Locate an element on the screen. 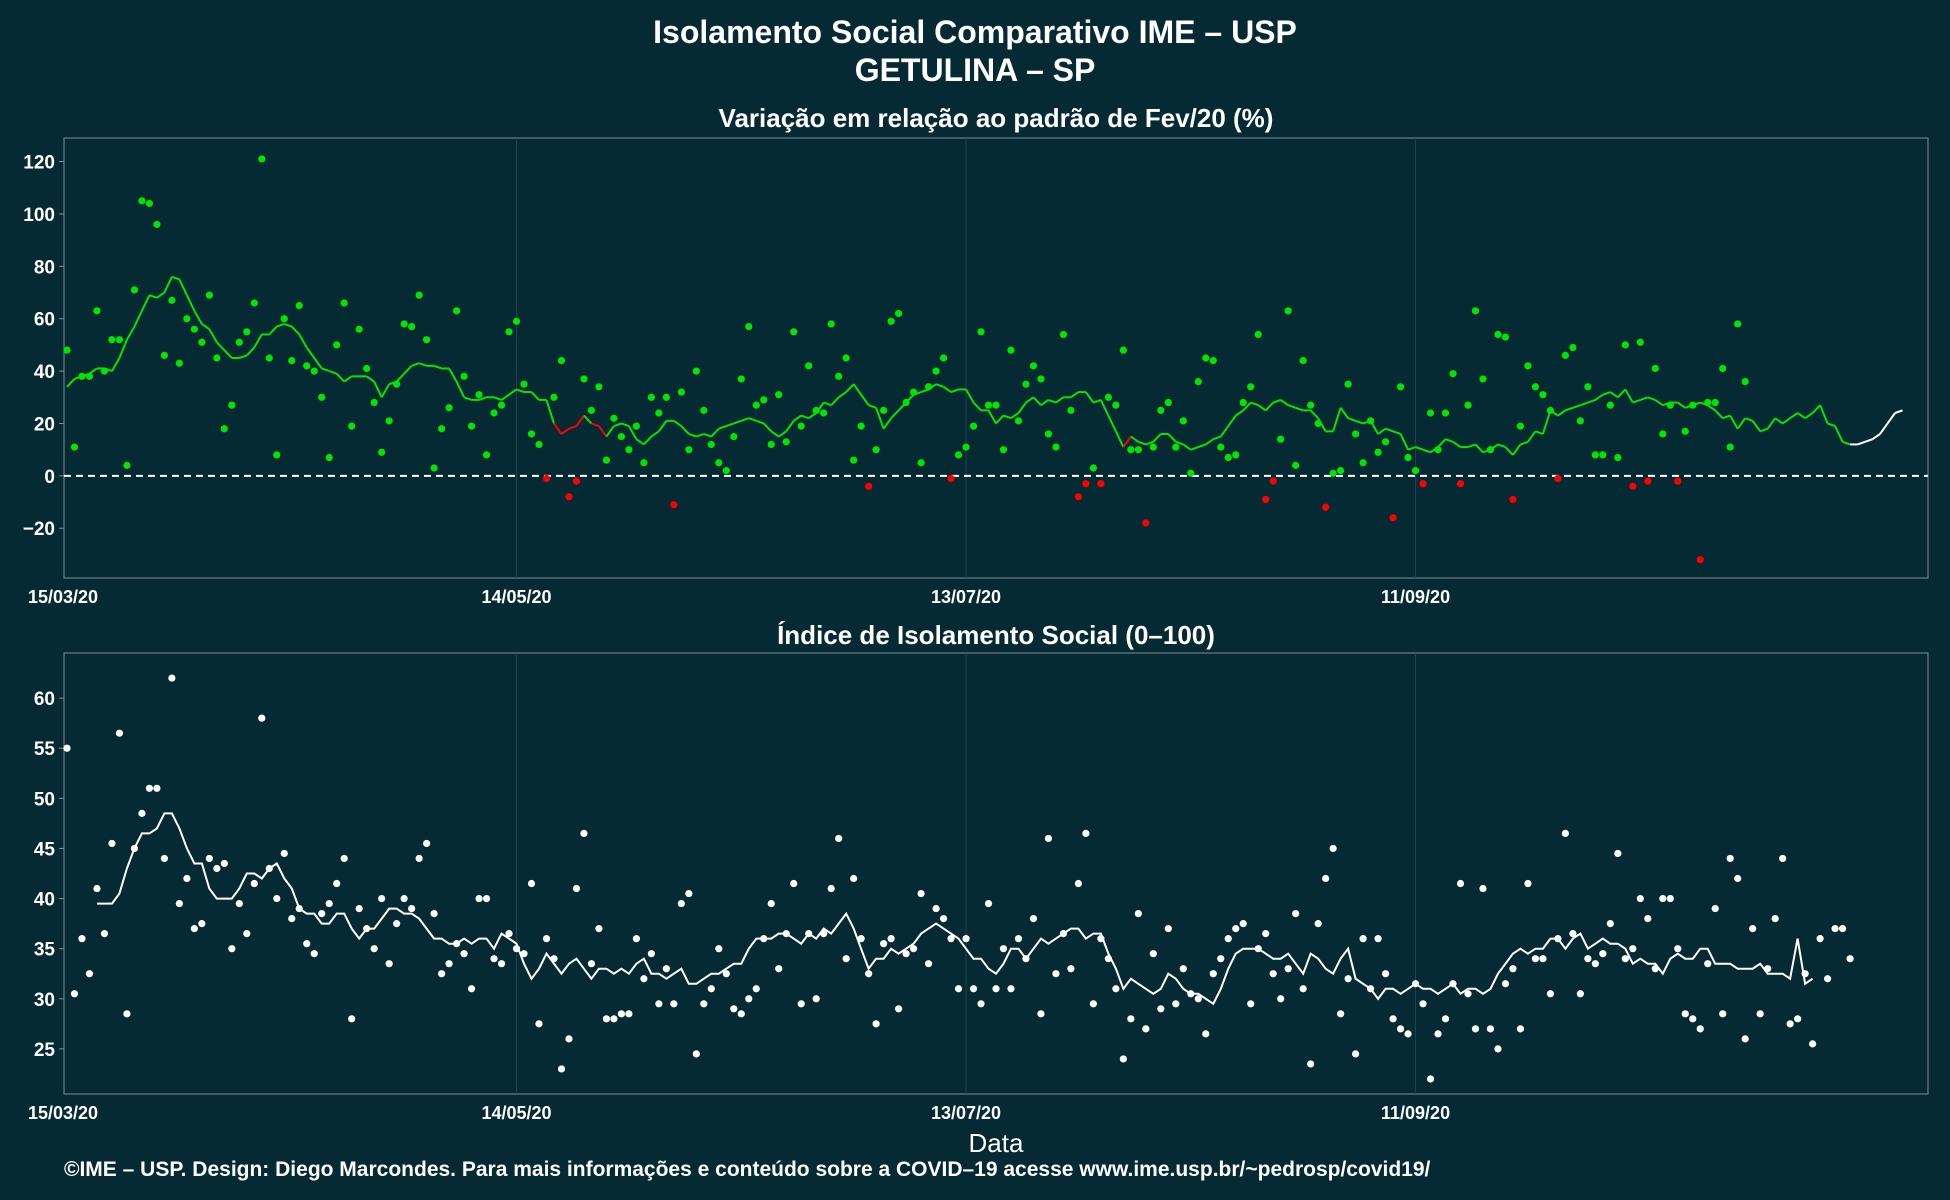 The image size is (1950, 1200). x-tick-label: 13/07/20 is located at coordinates (966, 1113).